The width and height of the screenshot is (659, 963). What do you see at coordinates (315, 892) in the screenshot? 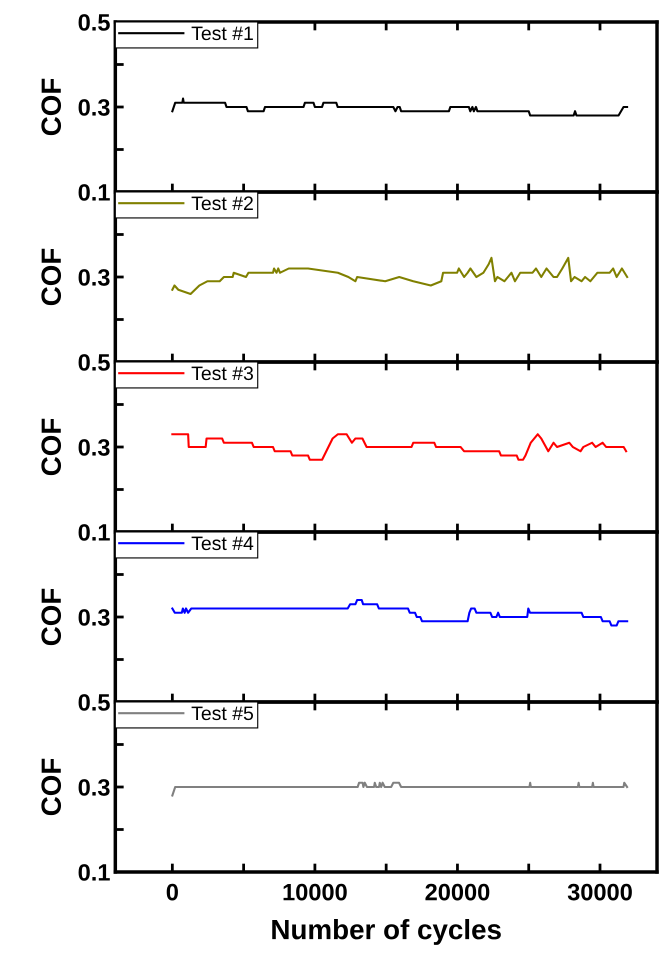
I see `x-tick-label: 10000` at bounding box center [315, 892].